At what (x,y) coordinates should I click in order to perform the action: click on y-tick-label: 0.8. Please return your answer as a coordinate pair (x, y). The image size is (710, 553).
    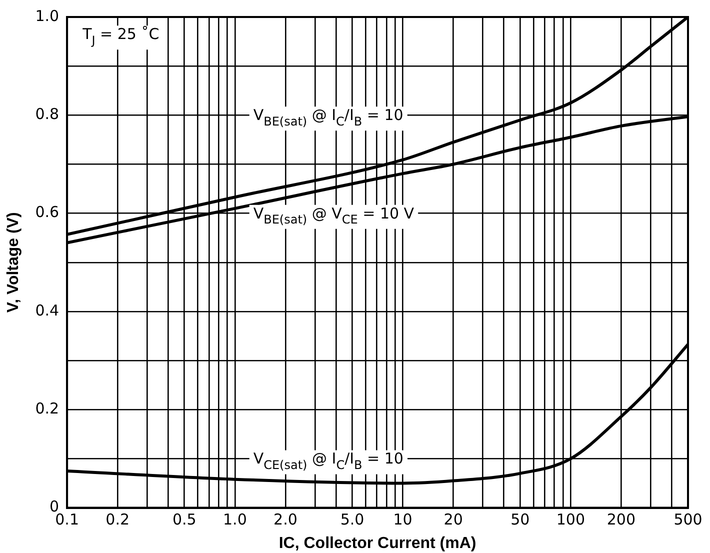
    Looking at the image, I should click on (47, 114).